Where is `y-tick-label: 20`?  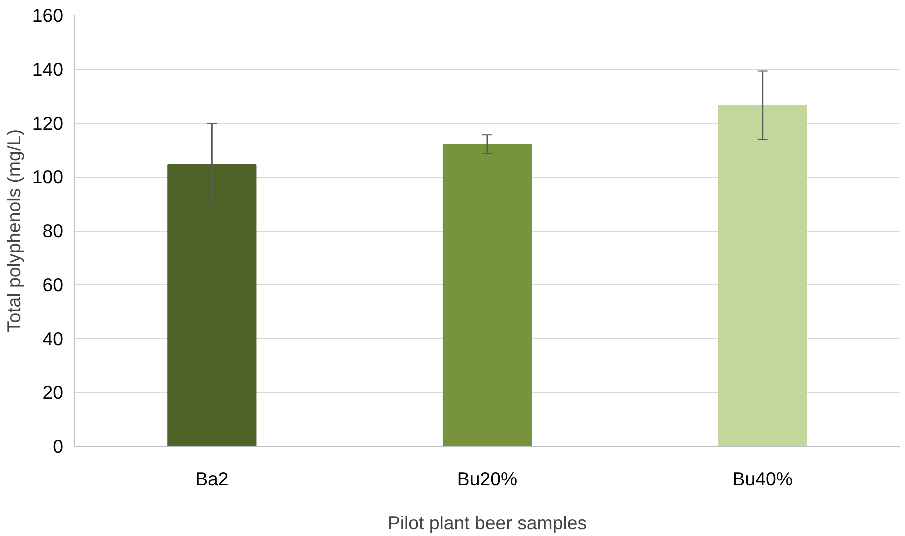
y-tick-label: 20 is located at coordinates (53, 393).